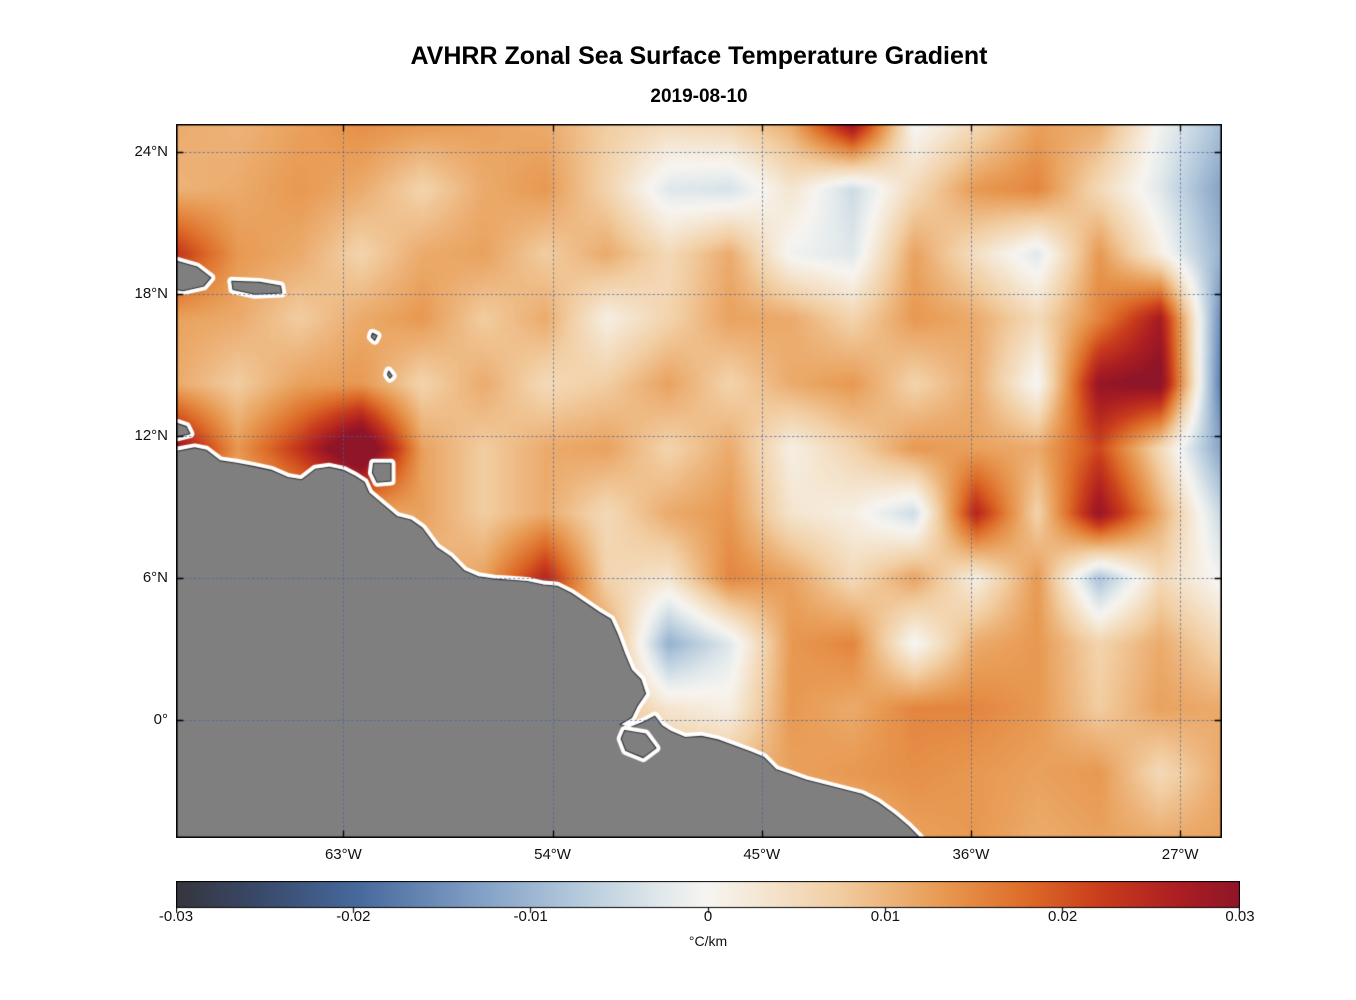 The height and width of the screenshot is (1000, 1356). I want to click on y-tick-label: 12°N, so click(151, 436).